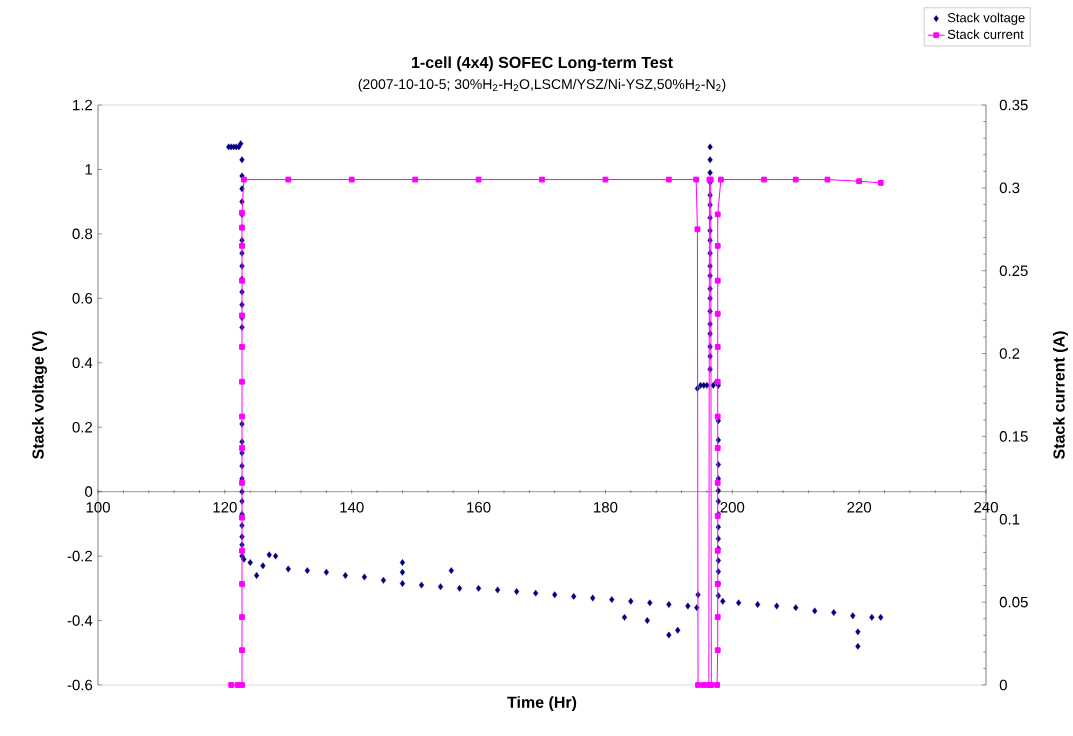  Describe the element at coordinates (859, 507) in the screenshot. I see `x-tick-label: 220` at that location.